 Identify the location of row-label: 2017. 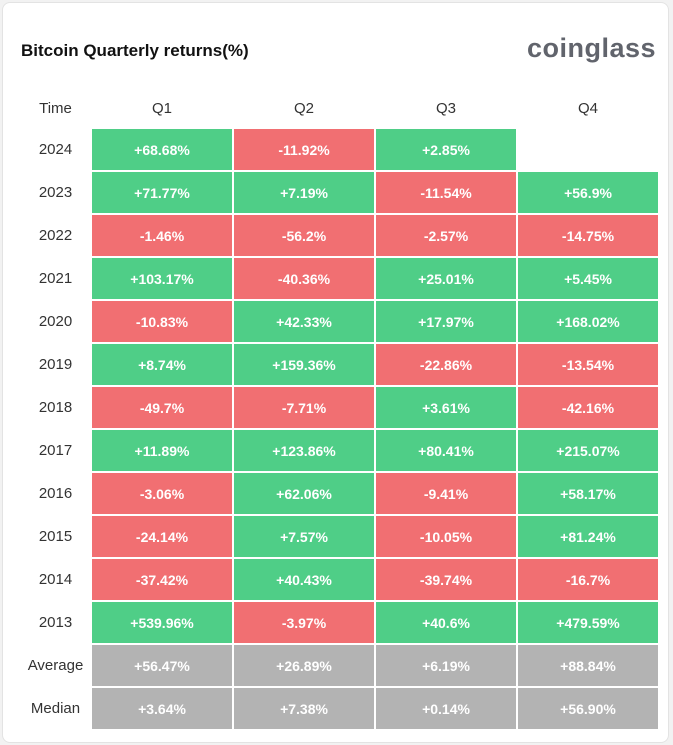
(55, 450).